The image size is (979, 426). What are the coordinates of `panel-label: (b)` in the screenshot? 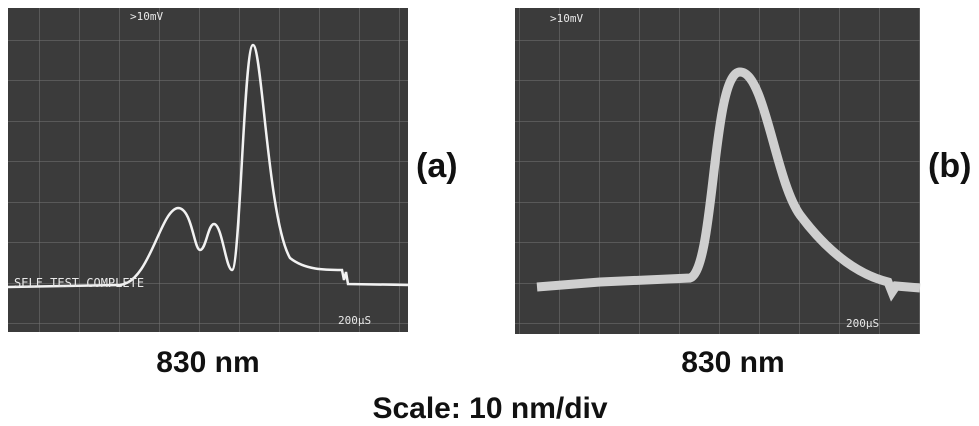 It's located at (949, 166).